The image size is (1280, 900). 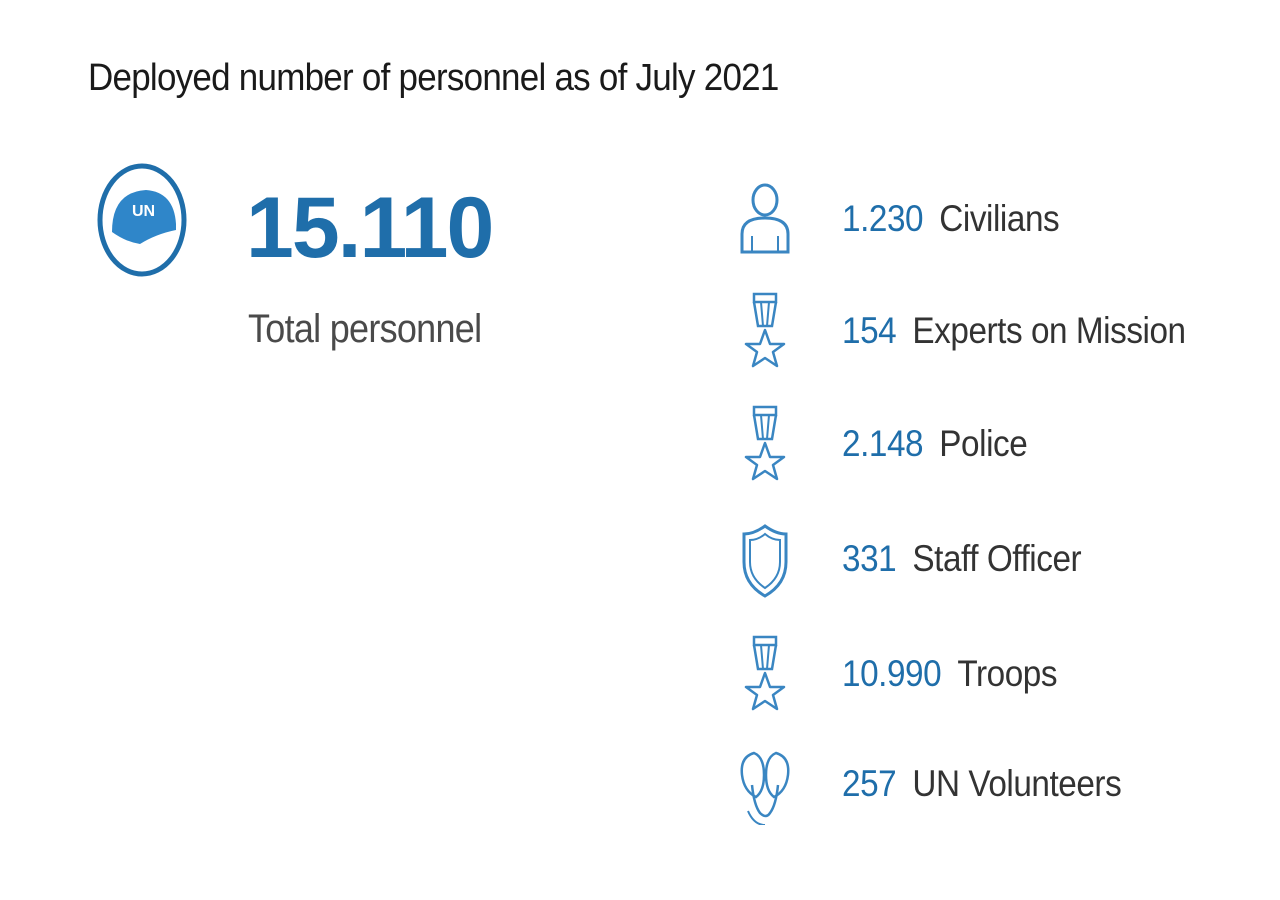 I want to click on category-row-civilians: 1.230 Civilians, so click(x=990, y=220).